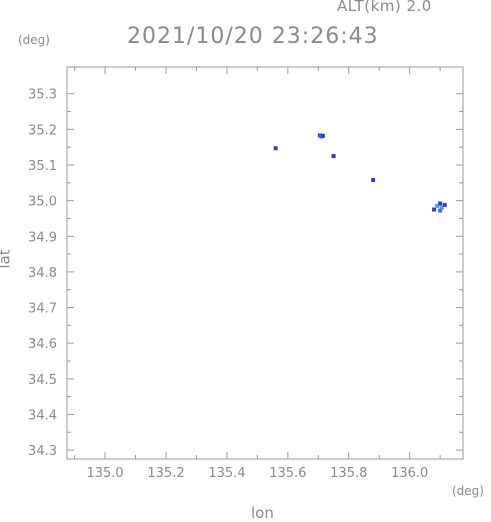  Describe the element at coordinates (42, 344) in the screenshot. I see `y-tick-label: 34.6` at that location.